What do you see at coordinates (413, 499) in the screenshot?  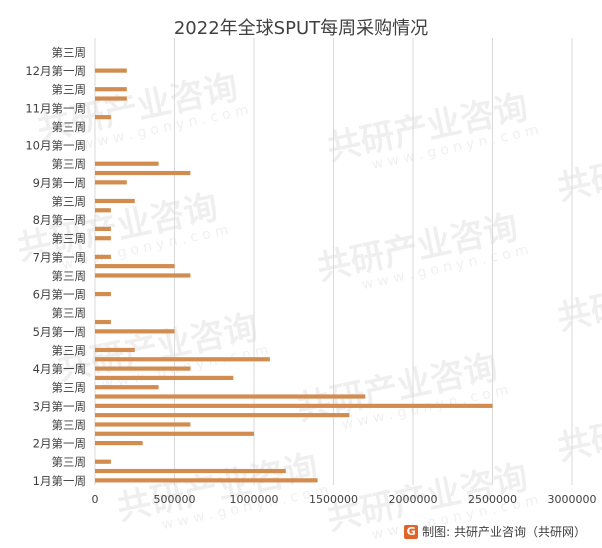 I see `x-tick-label: 2000000` at bounding box center [413, 499].